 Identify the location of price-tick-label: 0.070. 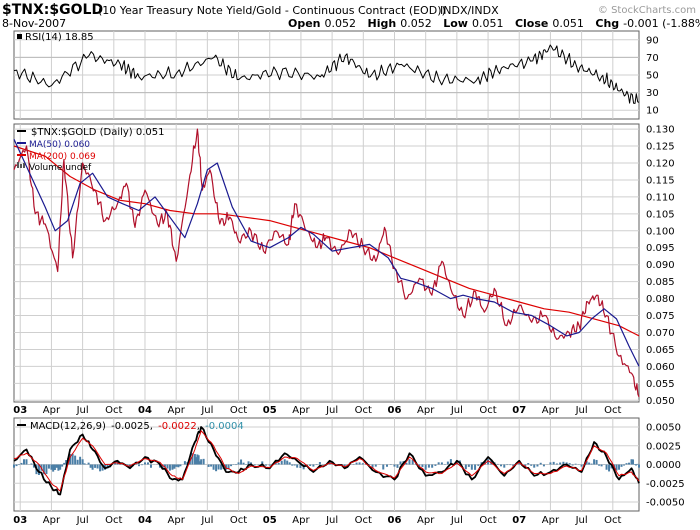
(660, 333).